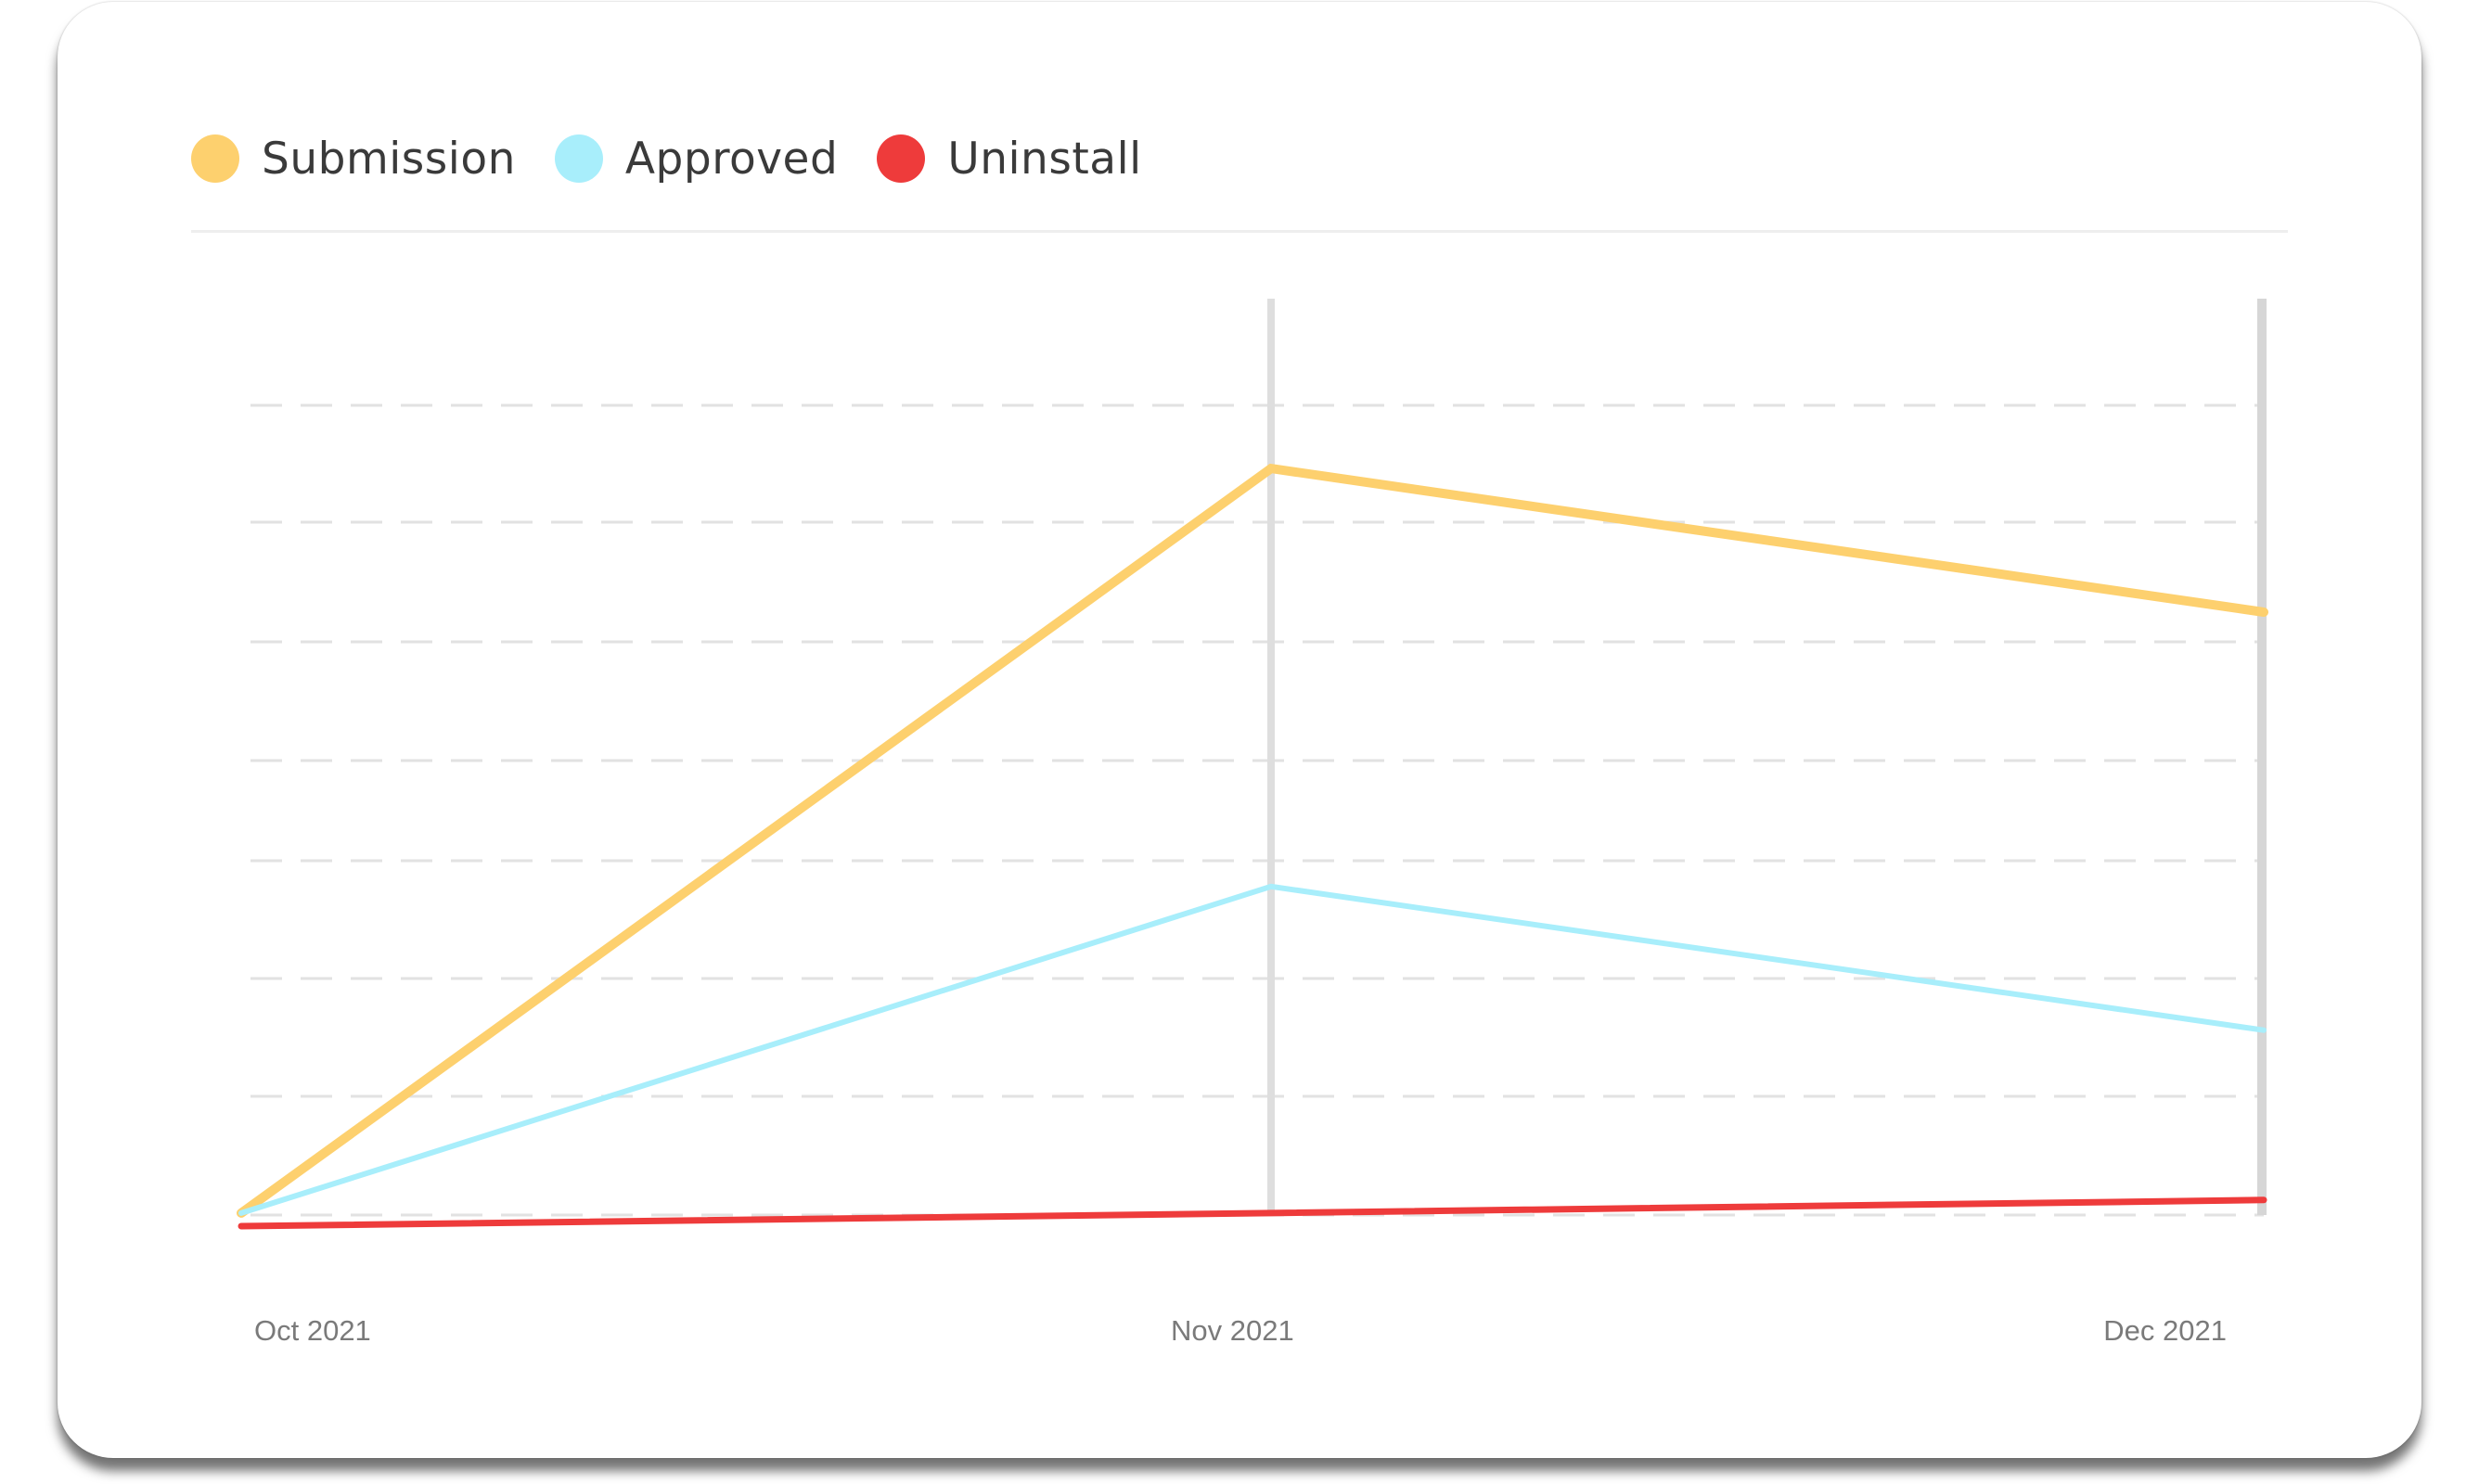 The width and height of the screenshot is (2479, 1484). Describe the element at coordinates (312, 1330) in the screenshot. I see `x-tick-label-0: Oct 2021` at that location.